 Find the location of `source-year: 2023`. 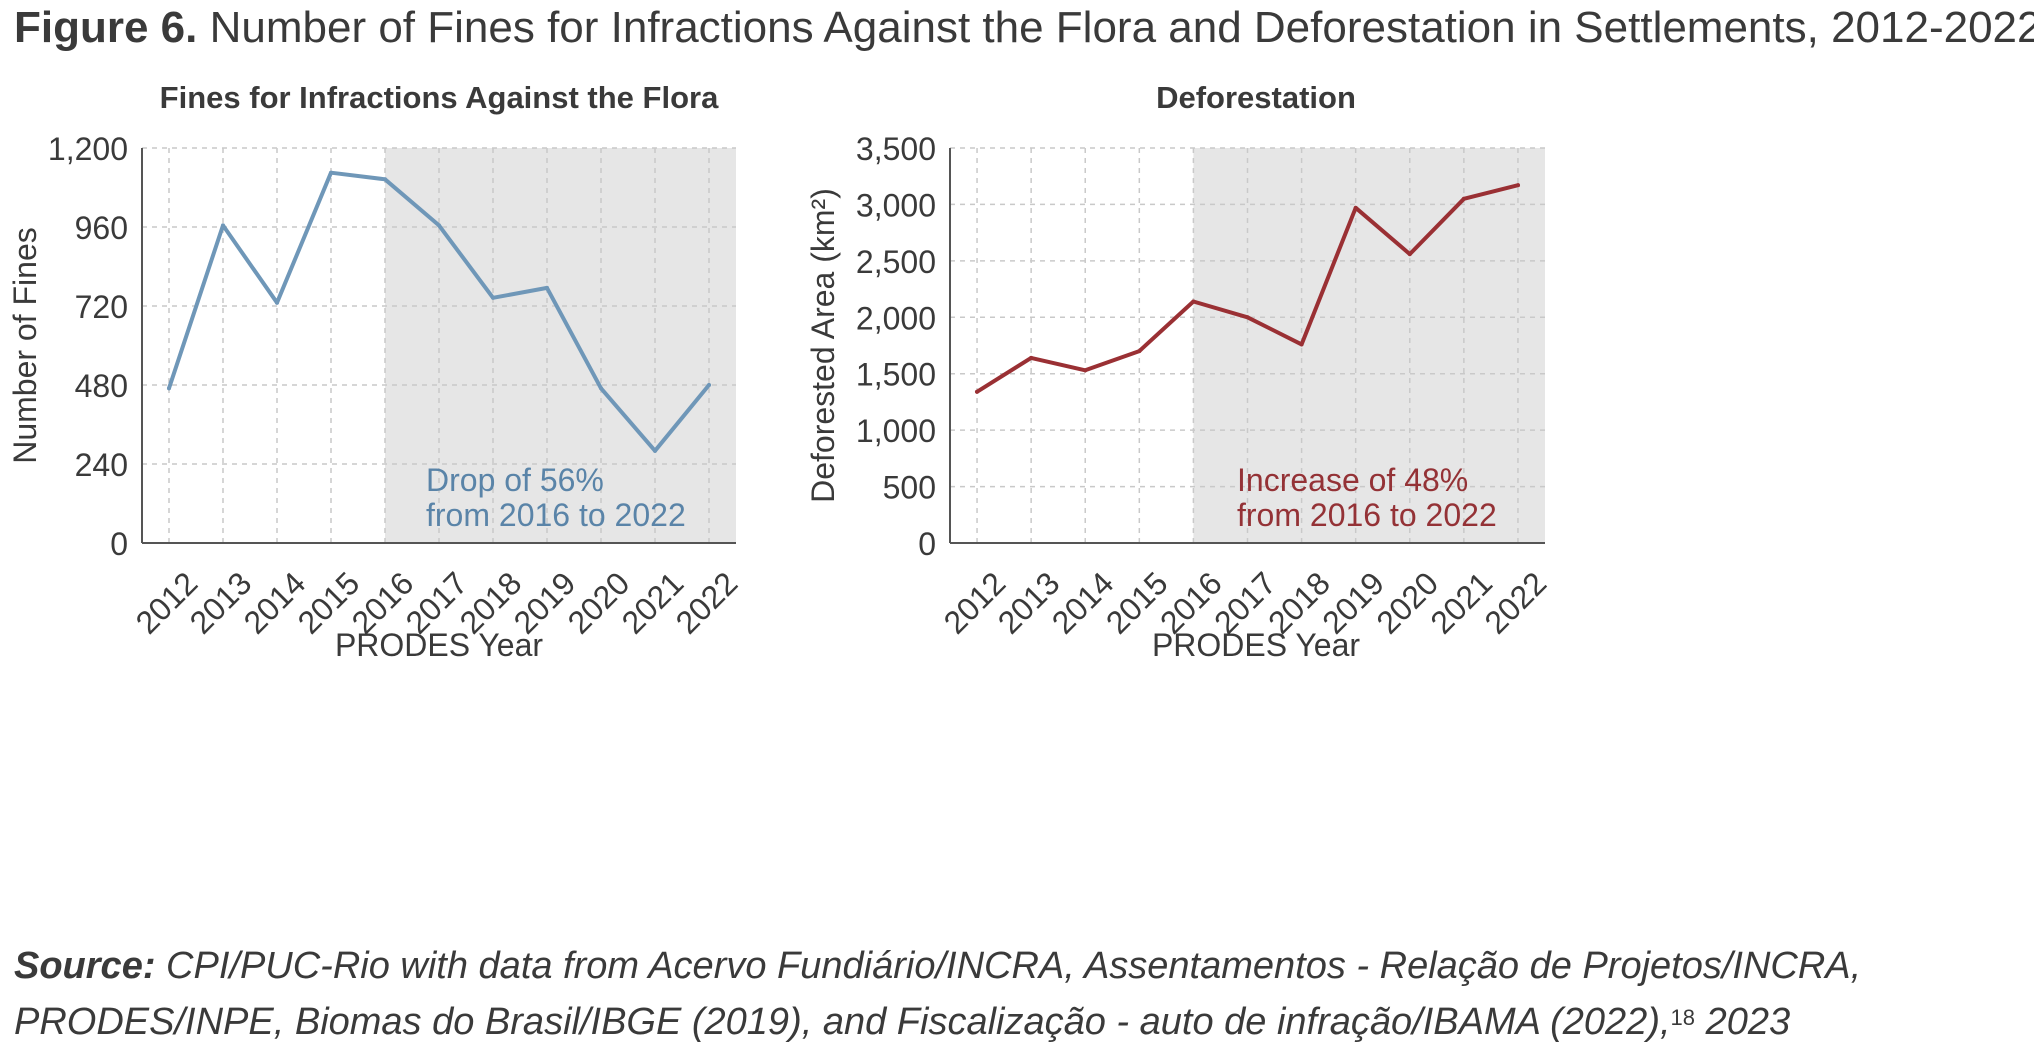

source-year: 2023 is located at coordinates (1748, 1022).